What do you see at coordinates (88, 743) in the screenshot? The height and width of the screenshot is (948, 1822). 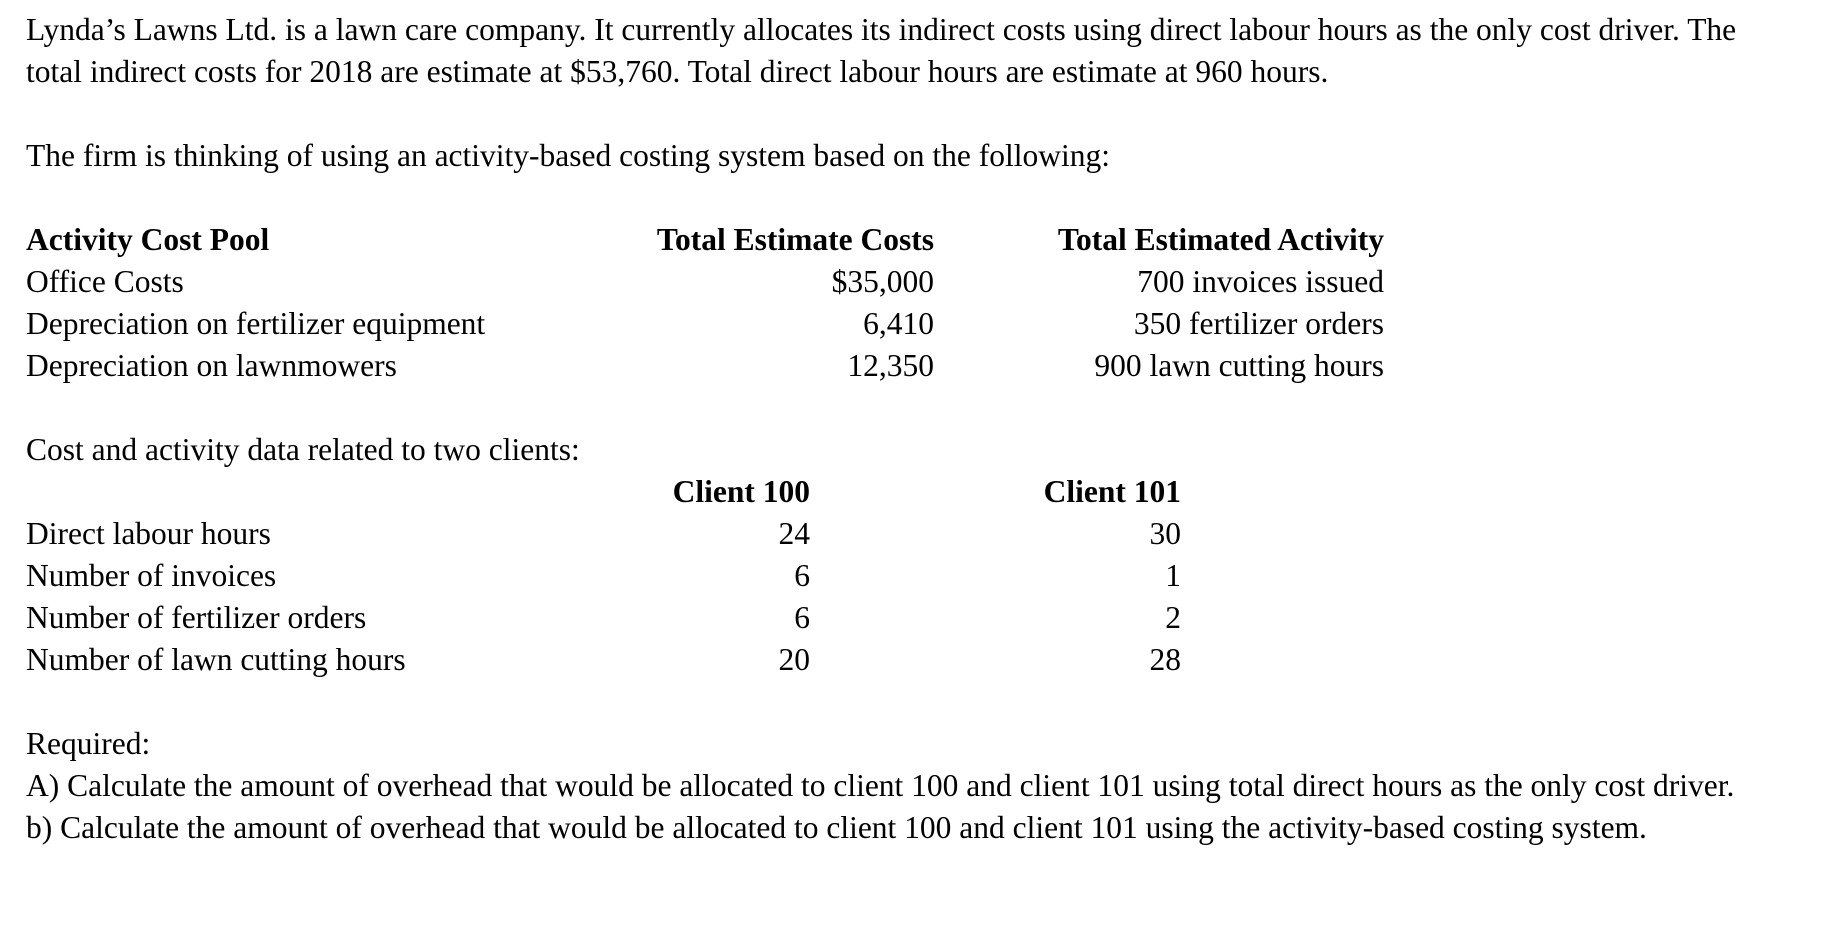 I see `required-label: Required:` at bounding box center [88, 743].